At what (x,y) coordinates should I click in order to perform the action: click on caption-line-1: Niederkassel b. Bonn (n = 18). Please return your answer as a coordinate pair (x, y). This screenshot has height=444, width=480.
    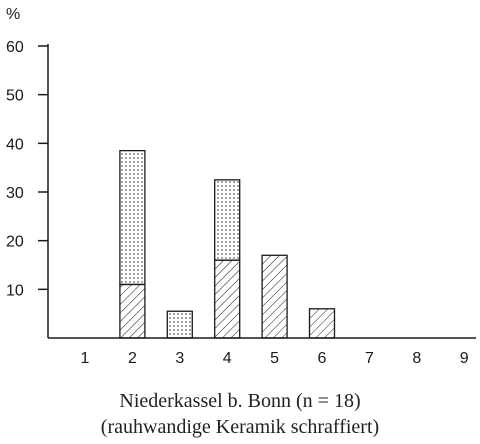
    Looking at the image, I should click on (240, 401).